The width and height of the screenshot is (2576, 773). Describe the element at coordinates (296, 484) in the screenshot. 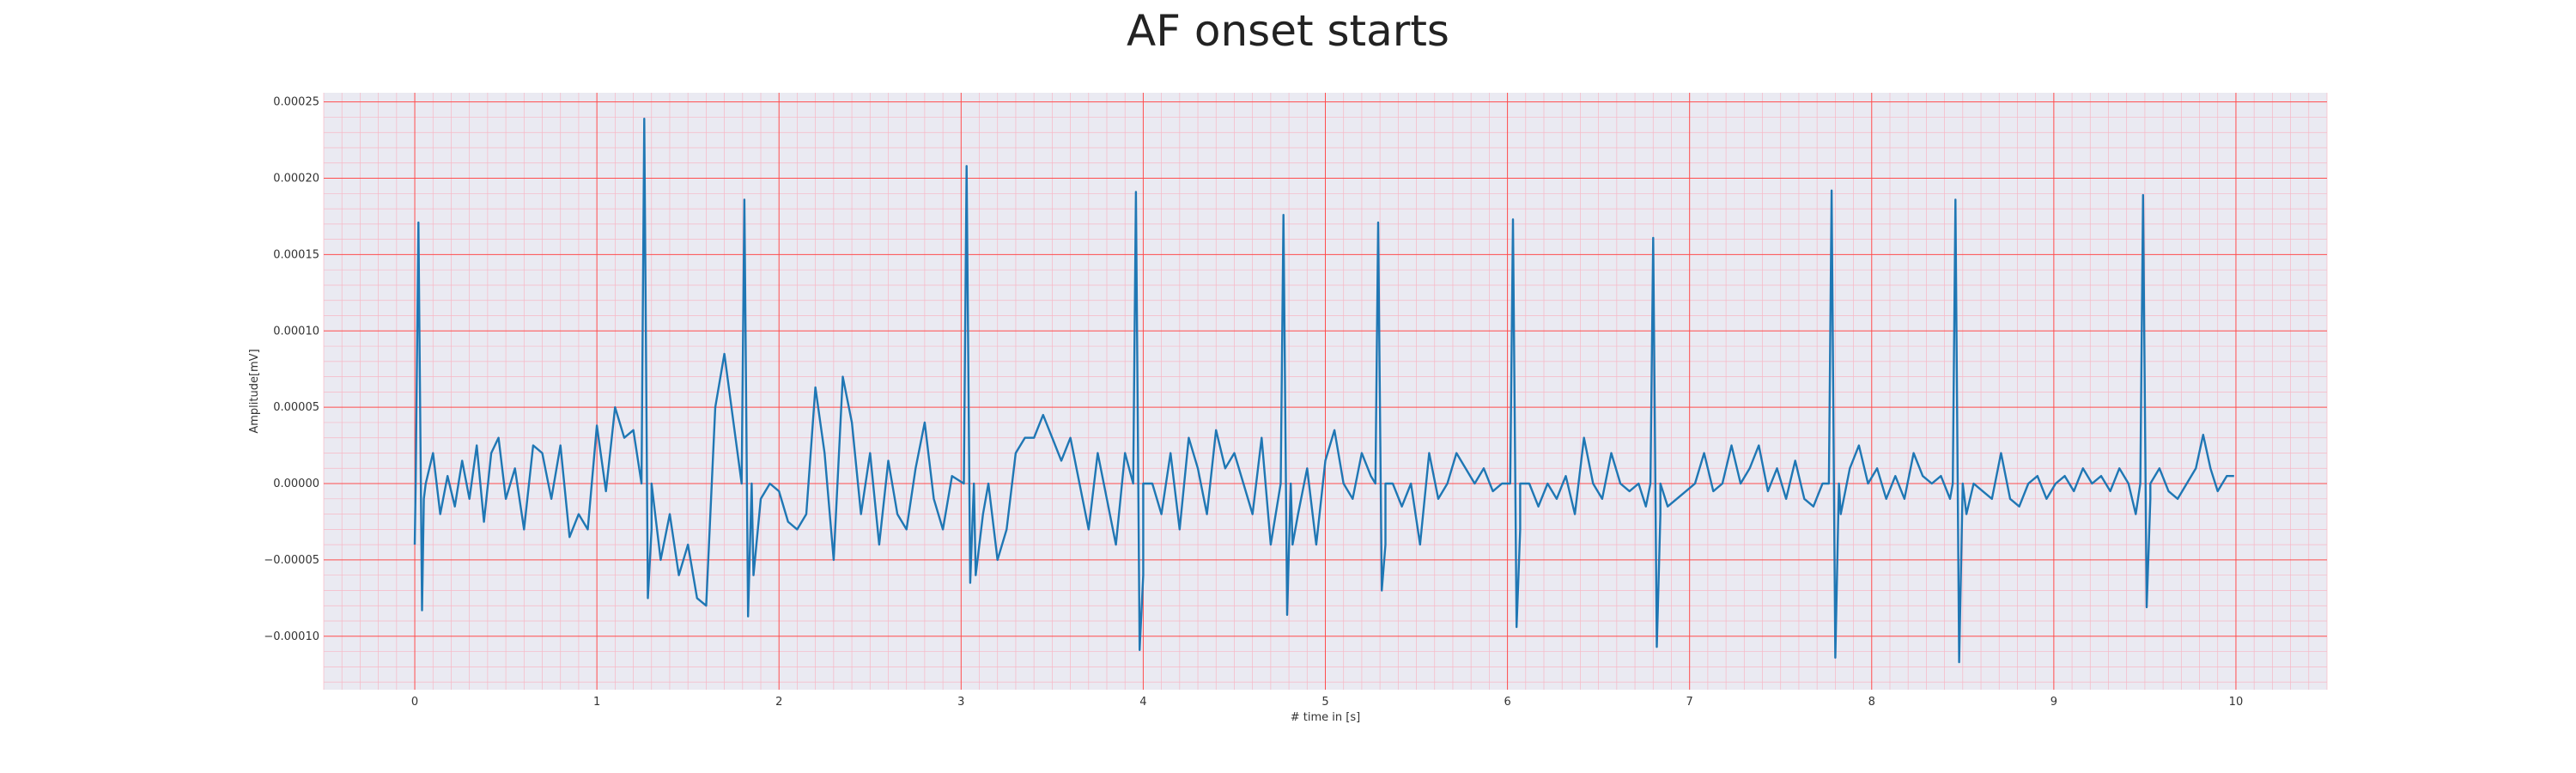

I see `y-tick-label: 0.00000` at that location.